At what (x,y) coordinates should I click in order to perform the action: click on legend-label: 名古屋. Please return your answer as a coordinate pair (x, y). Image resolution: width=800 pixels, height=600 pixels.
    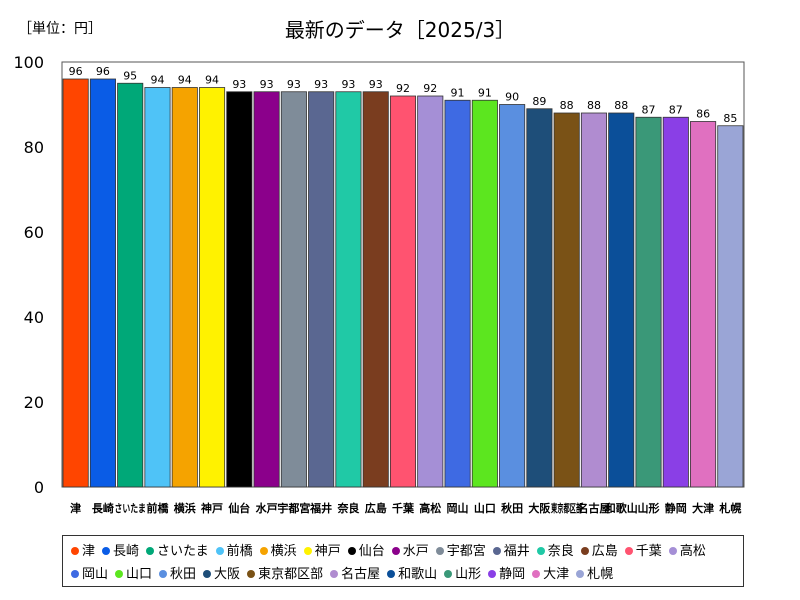
    Looking at the image, I should click on (361, 574).